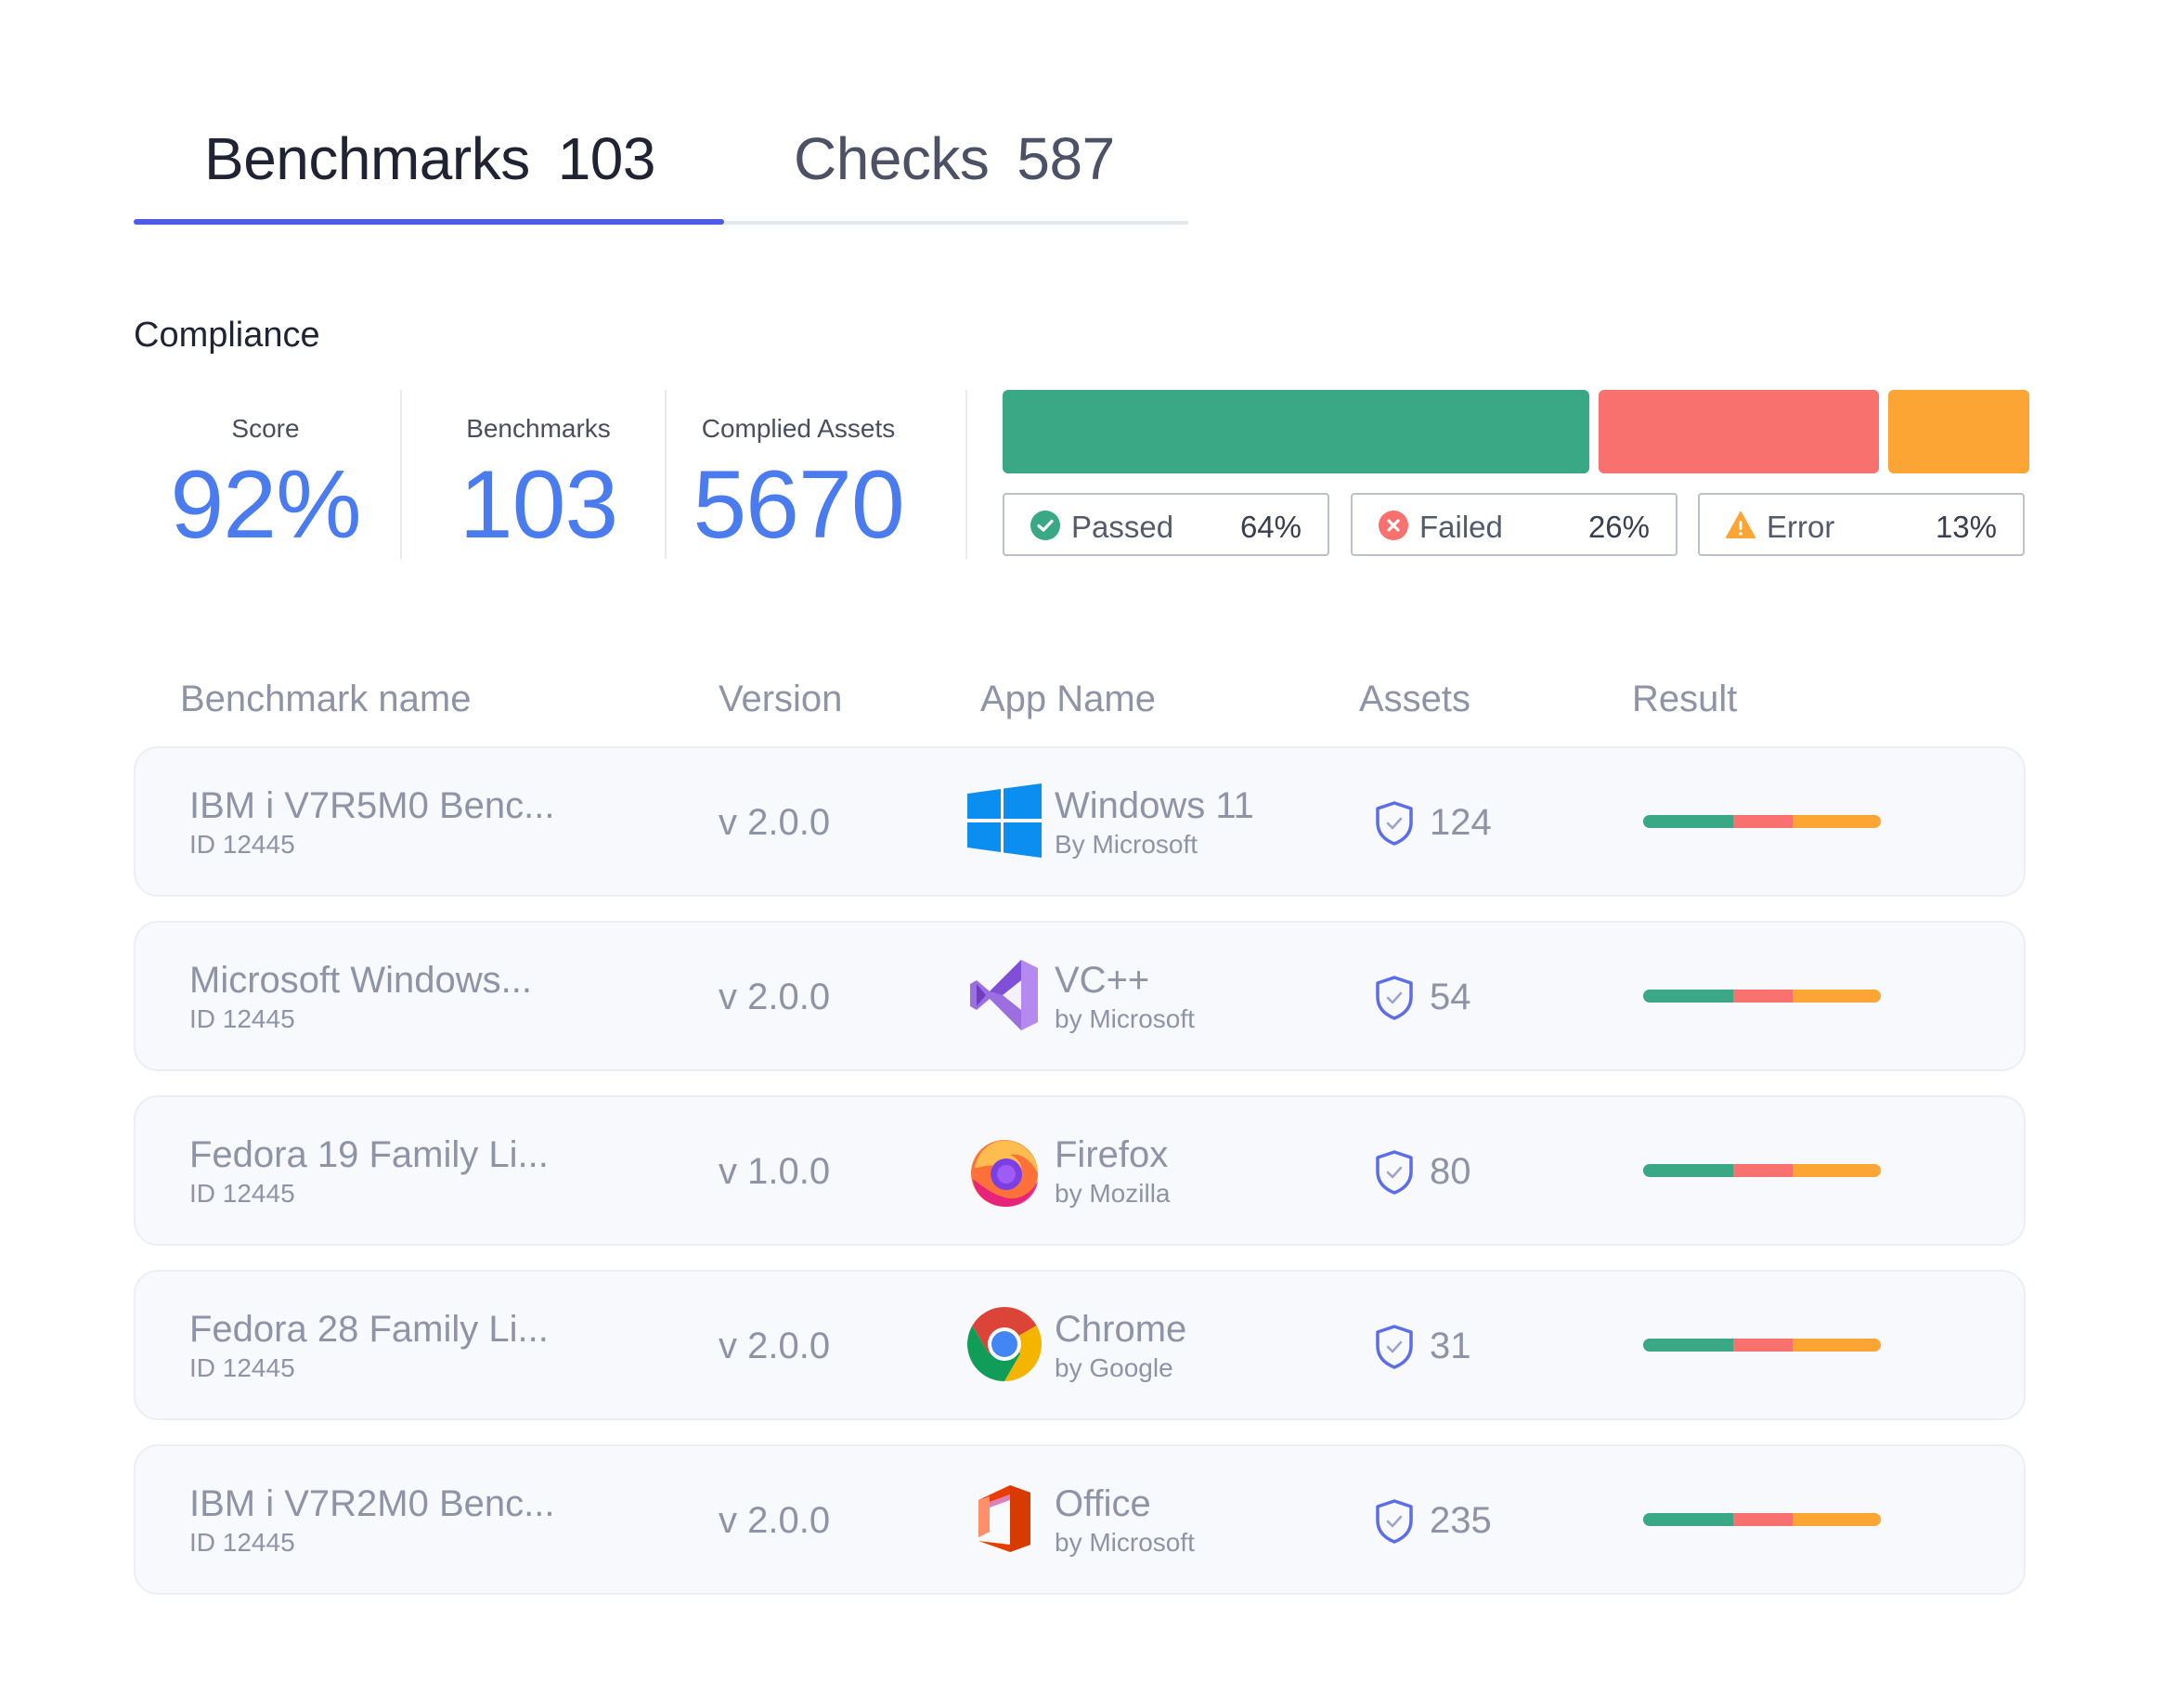 The image size is (2176, 1708). I want to click on legend-passed-label: Passed, so click(1122, 527).